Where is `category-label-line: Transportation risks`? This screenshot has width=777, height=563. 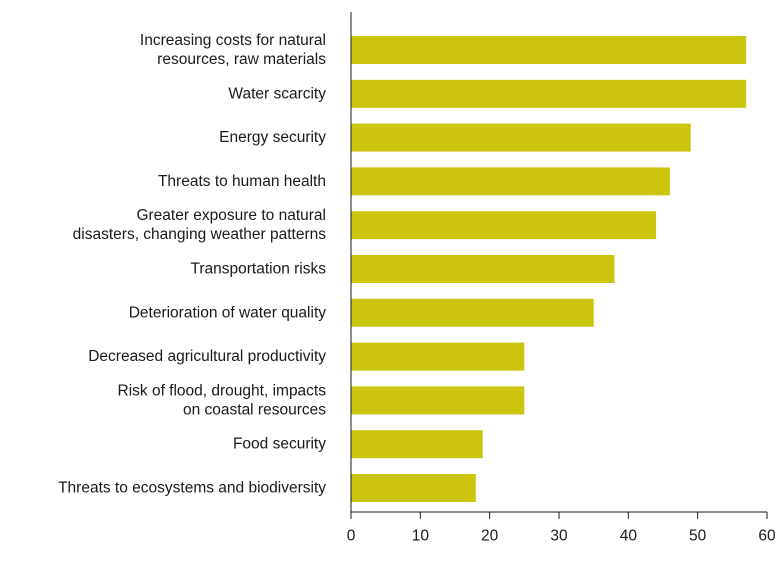 category-label-line: Transportation risks is located at coordinates (258, 269).